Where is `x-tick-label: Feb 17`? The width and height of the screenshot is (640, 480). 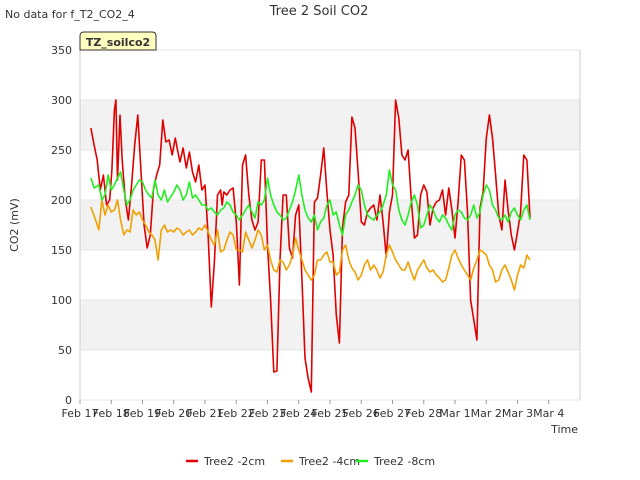 x-tick-label: Feb 17 is located at coordinates (80, 413).